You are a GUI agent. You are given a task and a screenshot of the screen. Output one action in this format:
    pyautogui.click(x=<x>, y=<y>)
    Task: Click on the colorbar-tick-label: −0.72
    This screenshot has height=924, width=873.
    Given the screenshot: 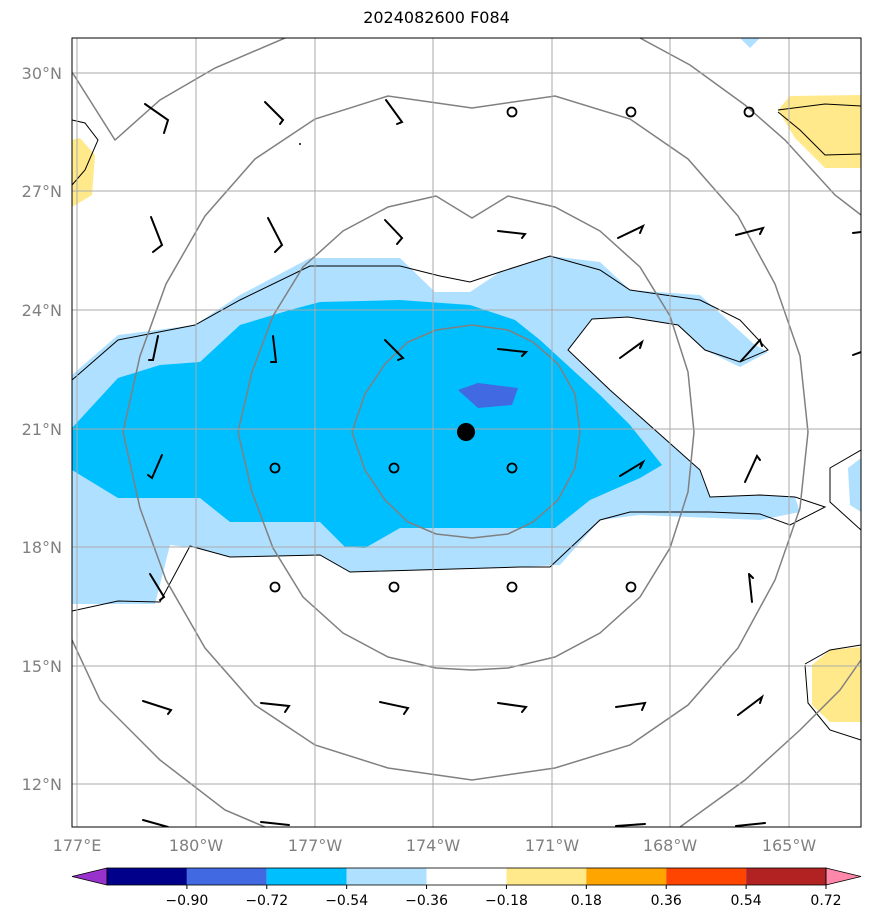 What is the action you would take?
    pyautogui.click(x=266, y=901)
    